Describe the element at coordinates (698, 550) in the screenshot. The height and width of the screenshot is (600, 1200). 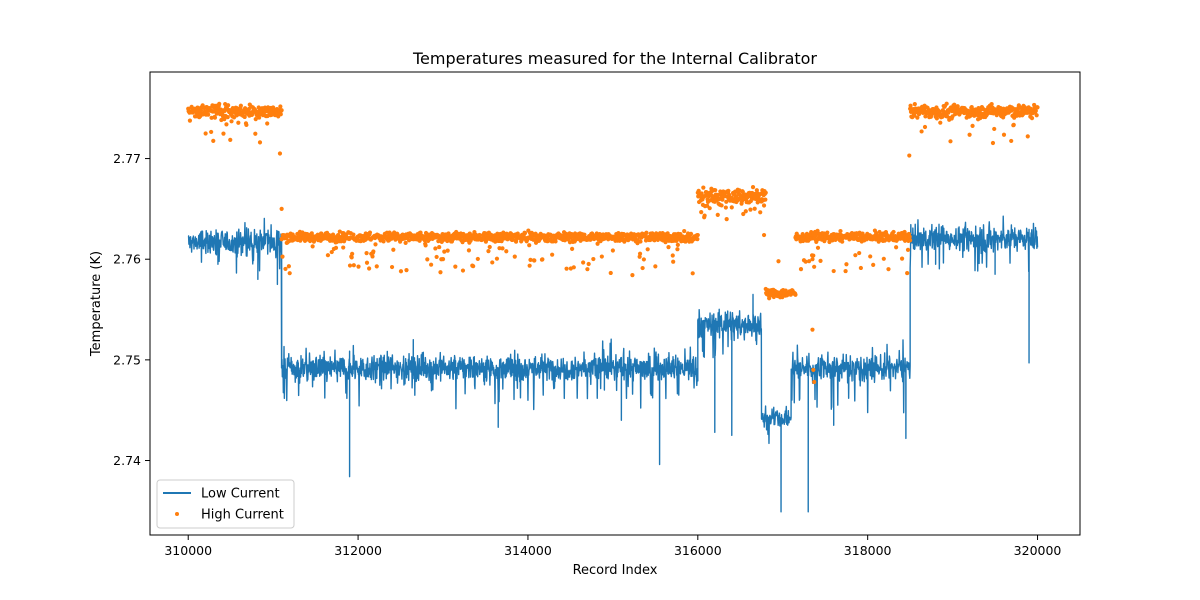
I see `x-tick-label: 316000` at that location.